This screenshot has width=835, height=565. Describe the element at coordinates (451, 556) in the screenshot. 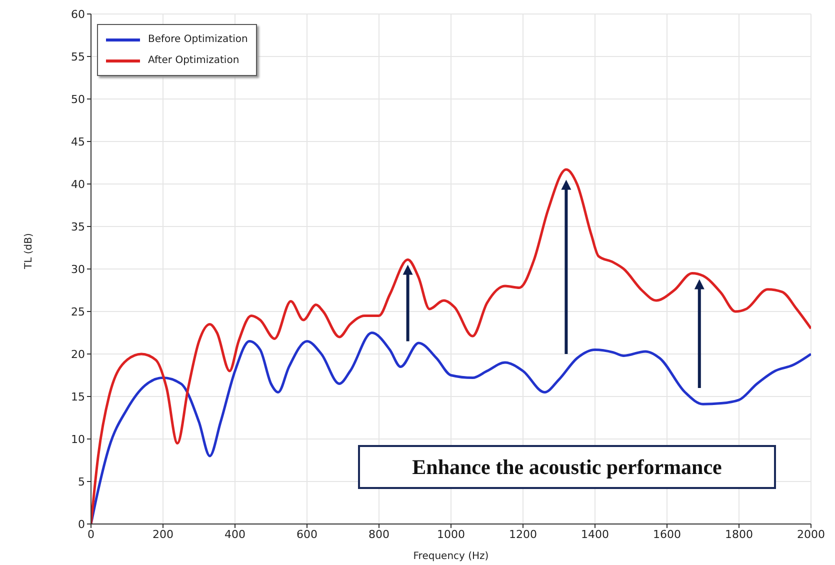

I see `x-axis-title: Frequency (Hz)` at that location.